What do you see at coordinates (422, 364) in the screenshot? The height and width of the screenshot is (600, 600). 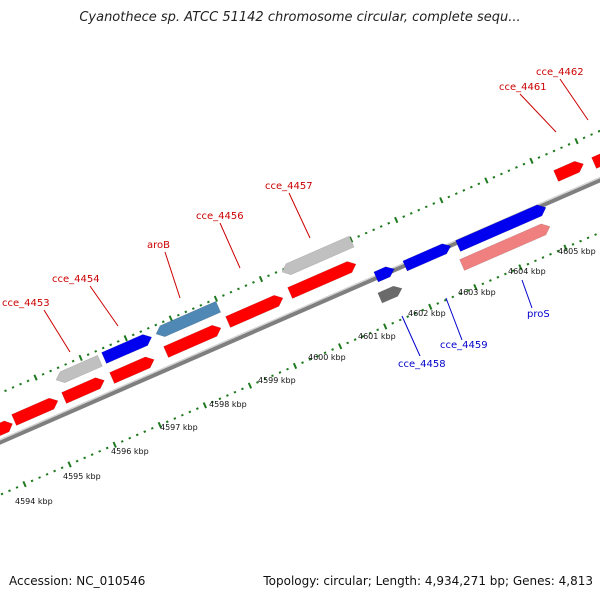 I see `gene-label-cce-4458: cce_4458` at bounding box center [422, 364].